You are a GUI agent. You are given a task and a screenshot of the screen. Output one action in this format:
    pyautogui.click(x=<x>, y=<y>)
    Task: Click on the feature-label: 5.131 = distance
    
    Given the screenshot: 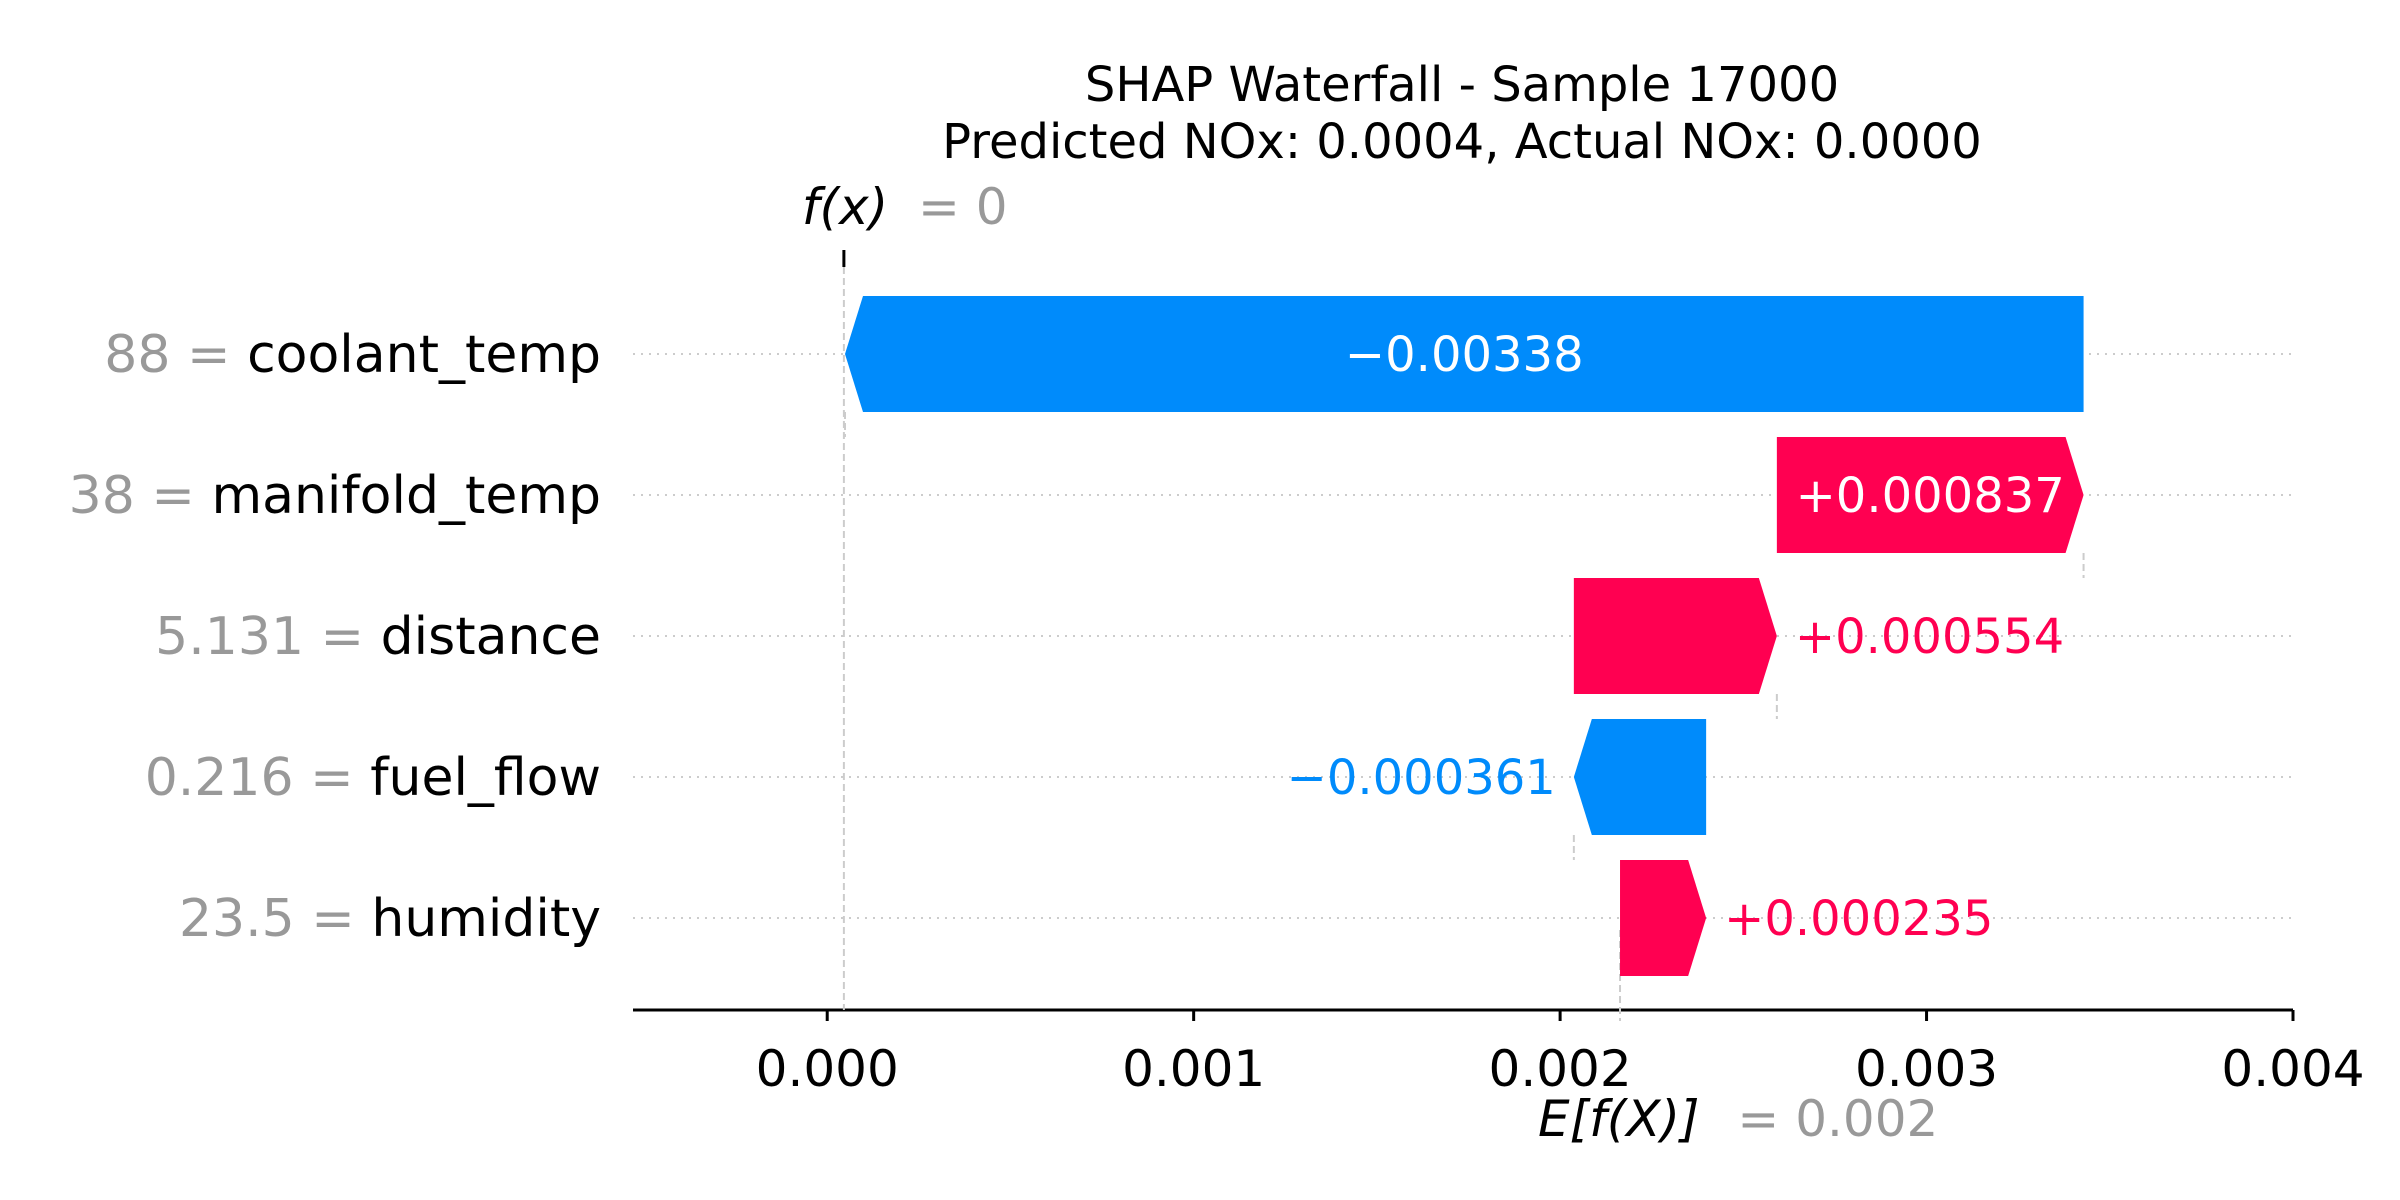 What is the action you would take?
    pyautogui.click(x=378, y=637)
    